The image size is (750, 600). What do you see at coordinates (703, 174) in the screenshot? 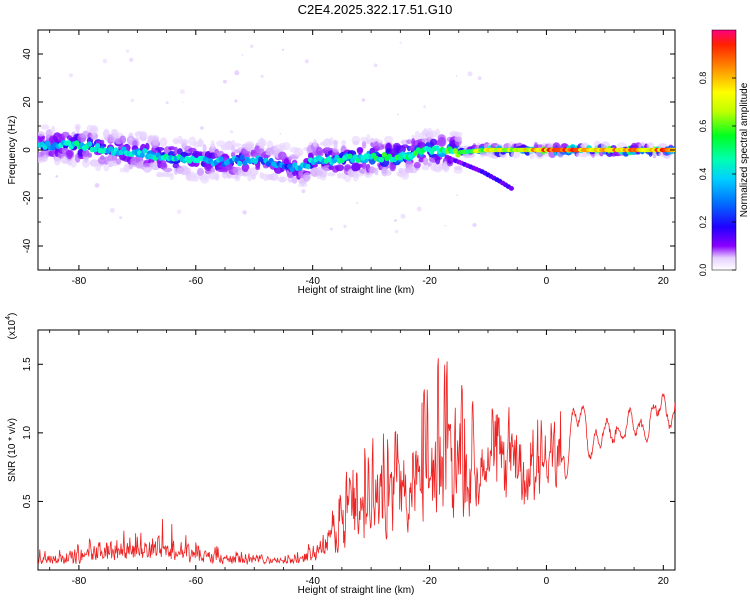
I see `colorbar-tick-label: 0.4` at bounding box center [703, 174].